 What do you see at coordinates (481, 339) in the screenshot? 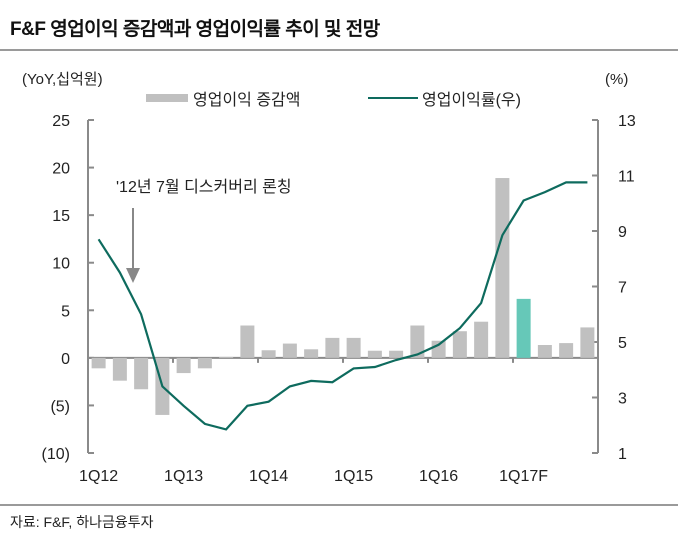
I see `bar-3Q16` at bounding box center [481, 339].